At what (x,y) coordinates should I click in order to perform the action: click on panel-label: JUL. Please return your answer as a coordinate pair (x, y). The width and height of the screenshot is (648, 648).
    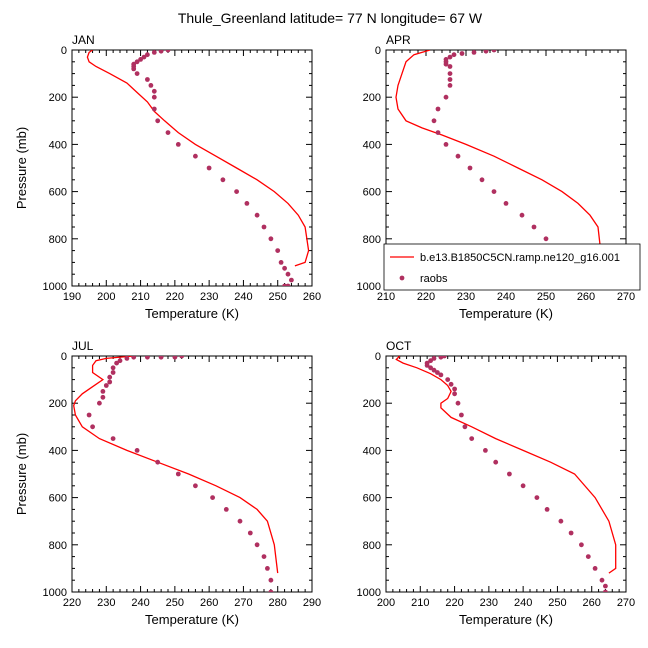
    Looking at the image, I should click on (83, 346).